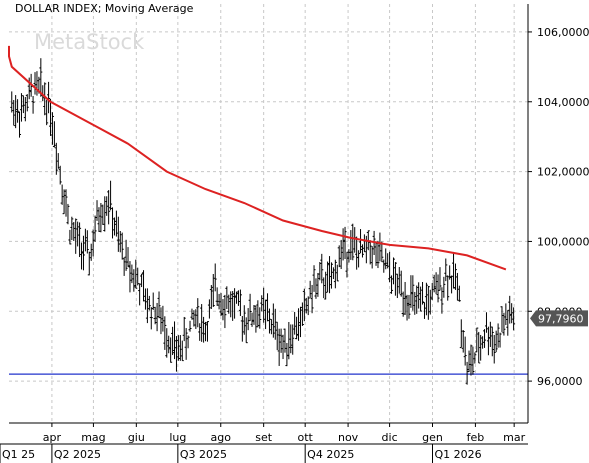  What do you see at coordinates (559, 318) in the screenshot?
I see `last-price-tag` at bounding box center [559, 318].